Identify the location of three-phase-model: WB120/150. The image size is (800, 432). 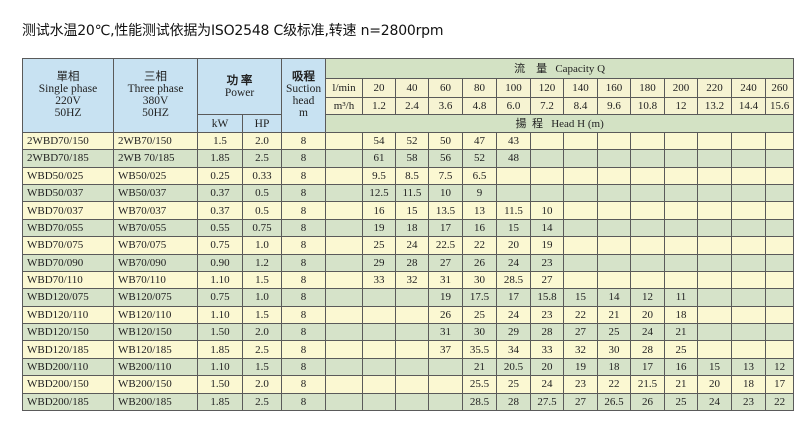
(155, 332).